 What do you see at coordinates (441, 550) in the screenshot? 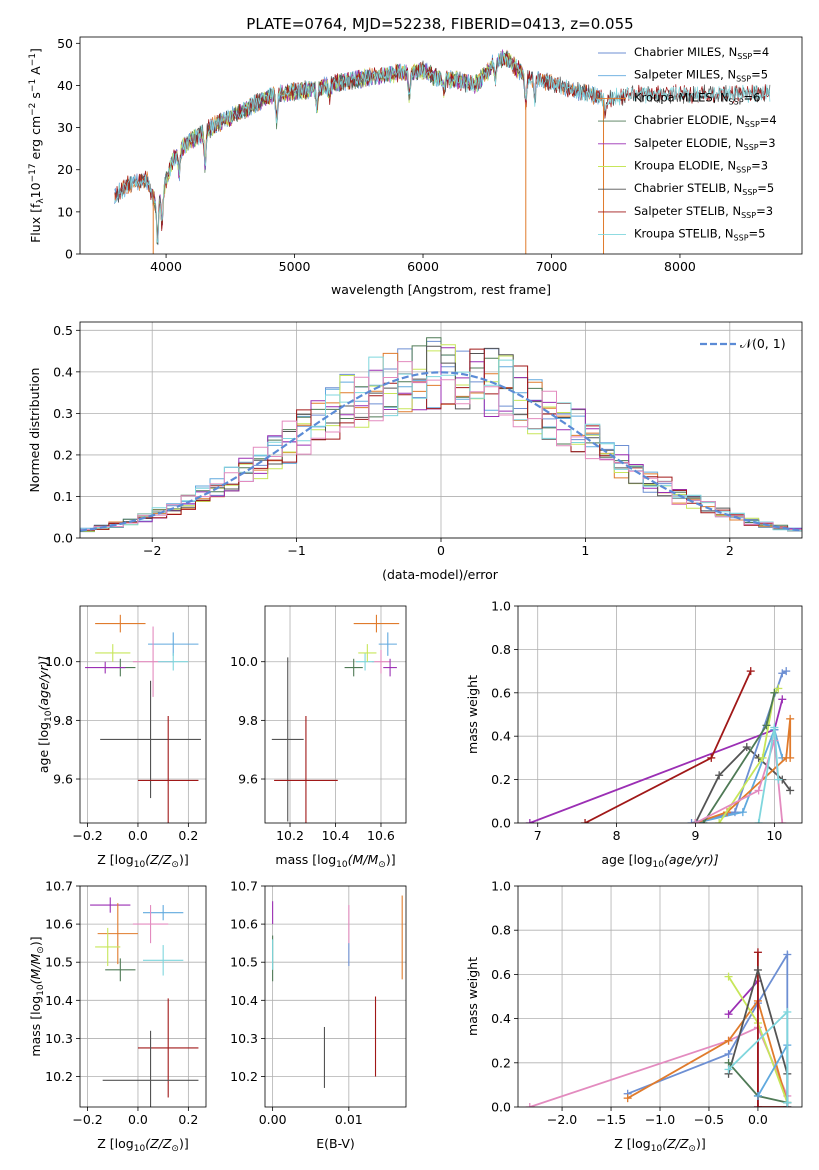
I see `x-tick-label: 0` at bounding box center [441, 550].